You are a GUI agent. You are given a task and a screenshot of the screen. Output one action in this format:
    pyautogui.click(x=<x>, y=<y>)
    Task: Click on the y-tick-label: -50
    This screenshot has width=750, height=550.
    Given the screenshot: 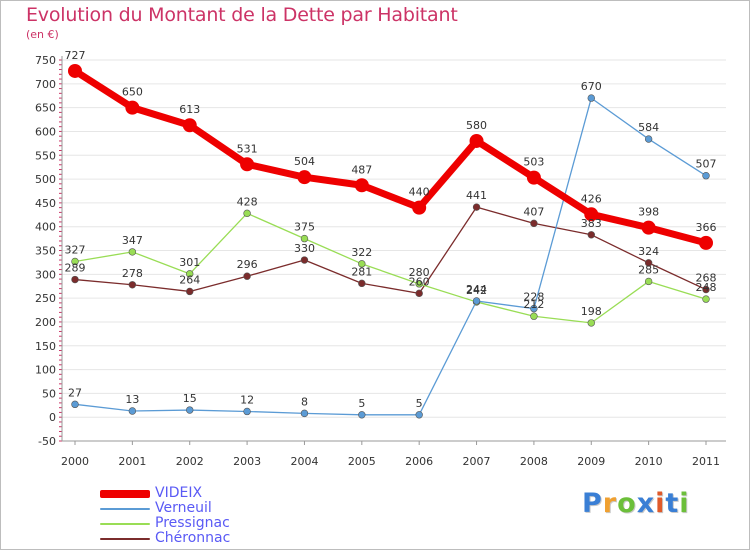 What is the action you would take?
    pyautogui.click(x=47, y=441)
    